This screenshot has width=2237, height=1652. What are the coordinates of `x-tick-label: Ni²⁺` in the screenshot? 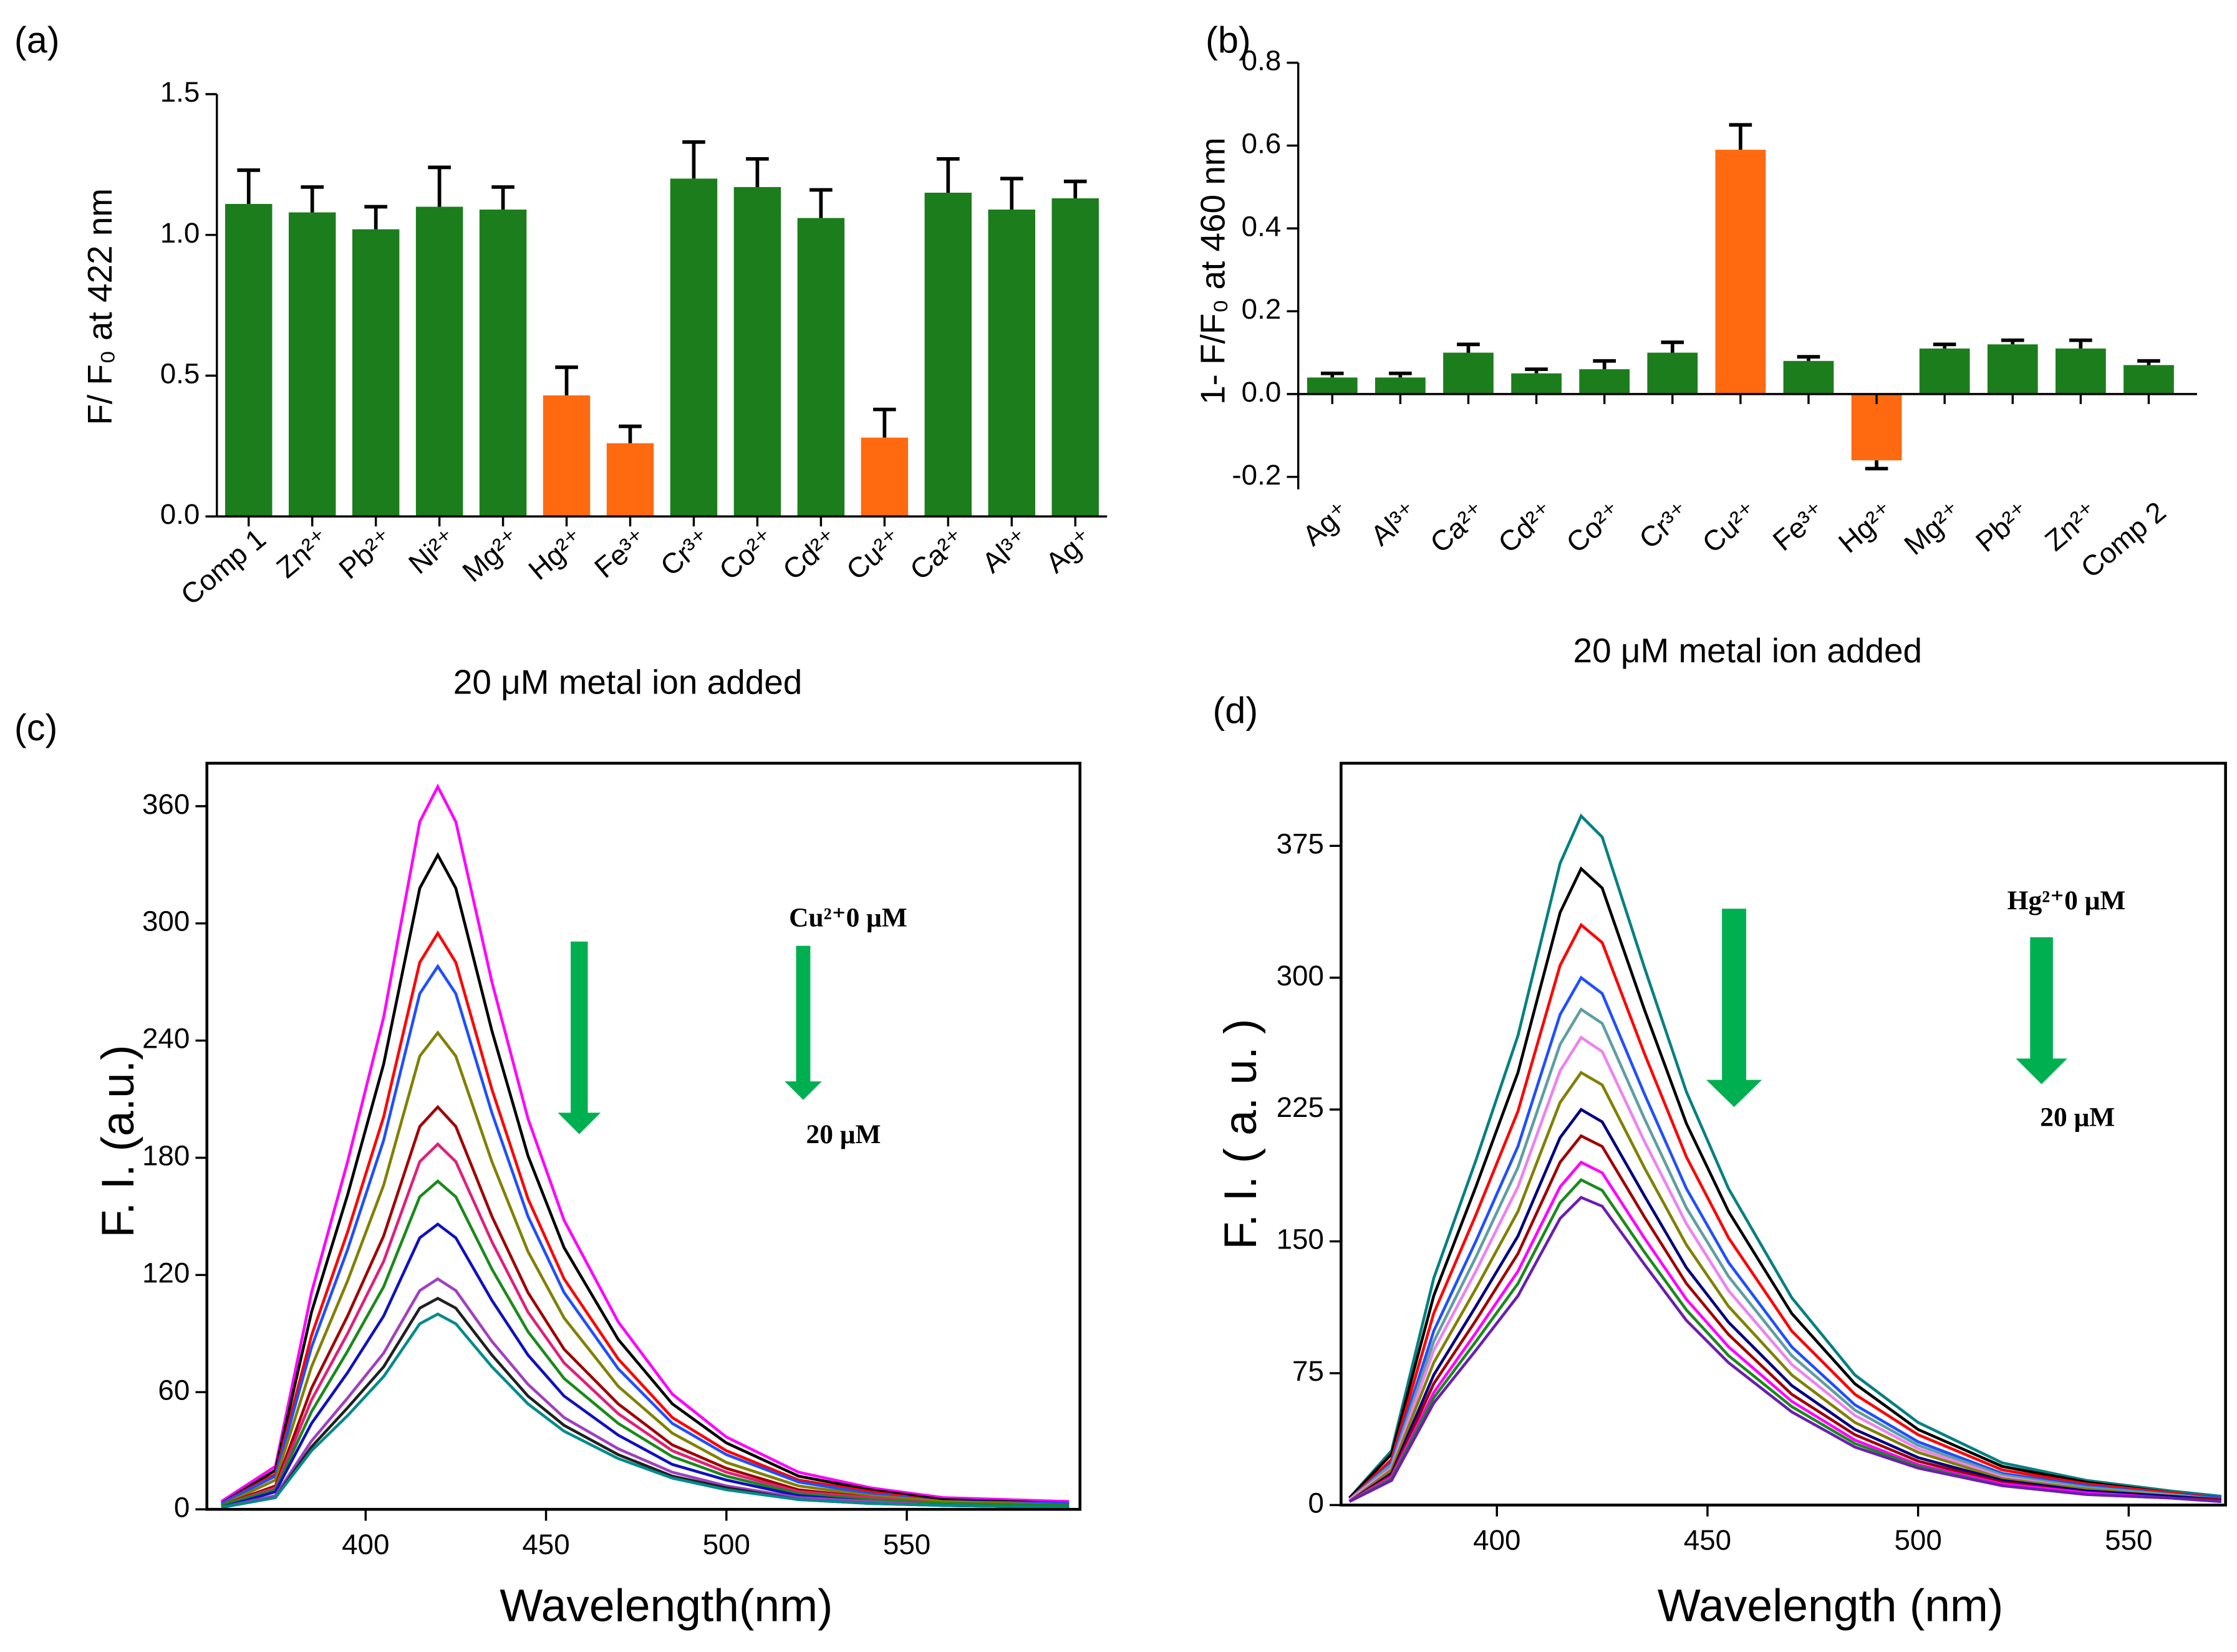 It's located at (433, 551).